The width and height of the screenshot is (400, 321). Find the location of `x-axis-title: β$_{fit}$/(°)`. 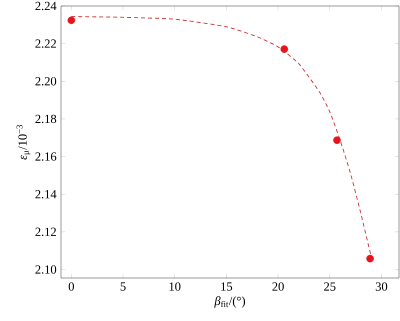

x-axis-title: β$_{fit}$/(°) is located at coordinates (230, 302).